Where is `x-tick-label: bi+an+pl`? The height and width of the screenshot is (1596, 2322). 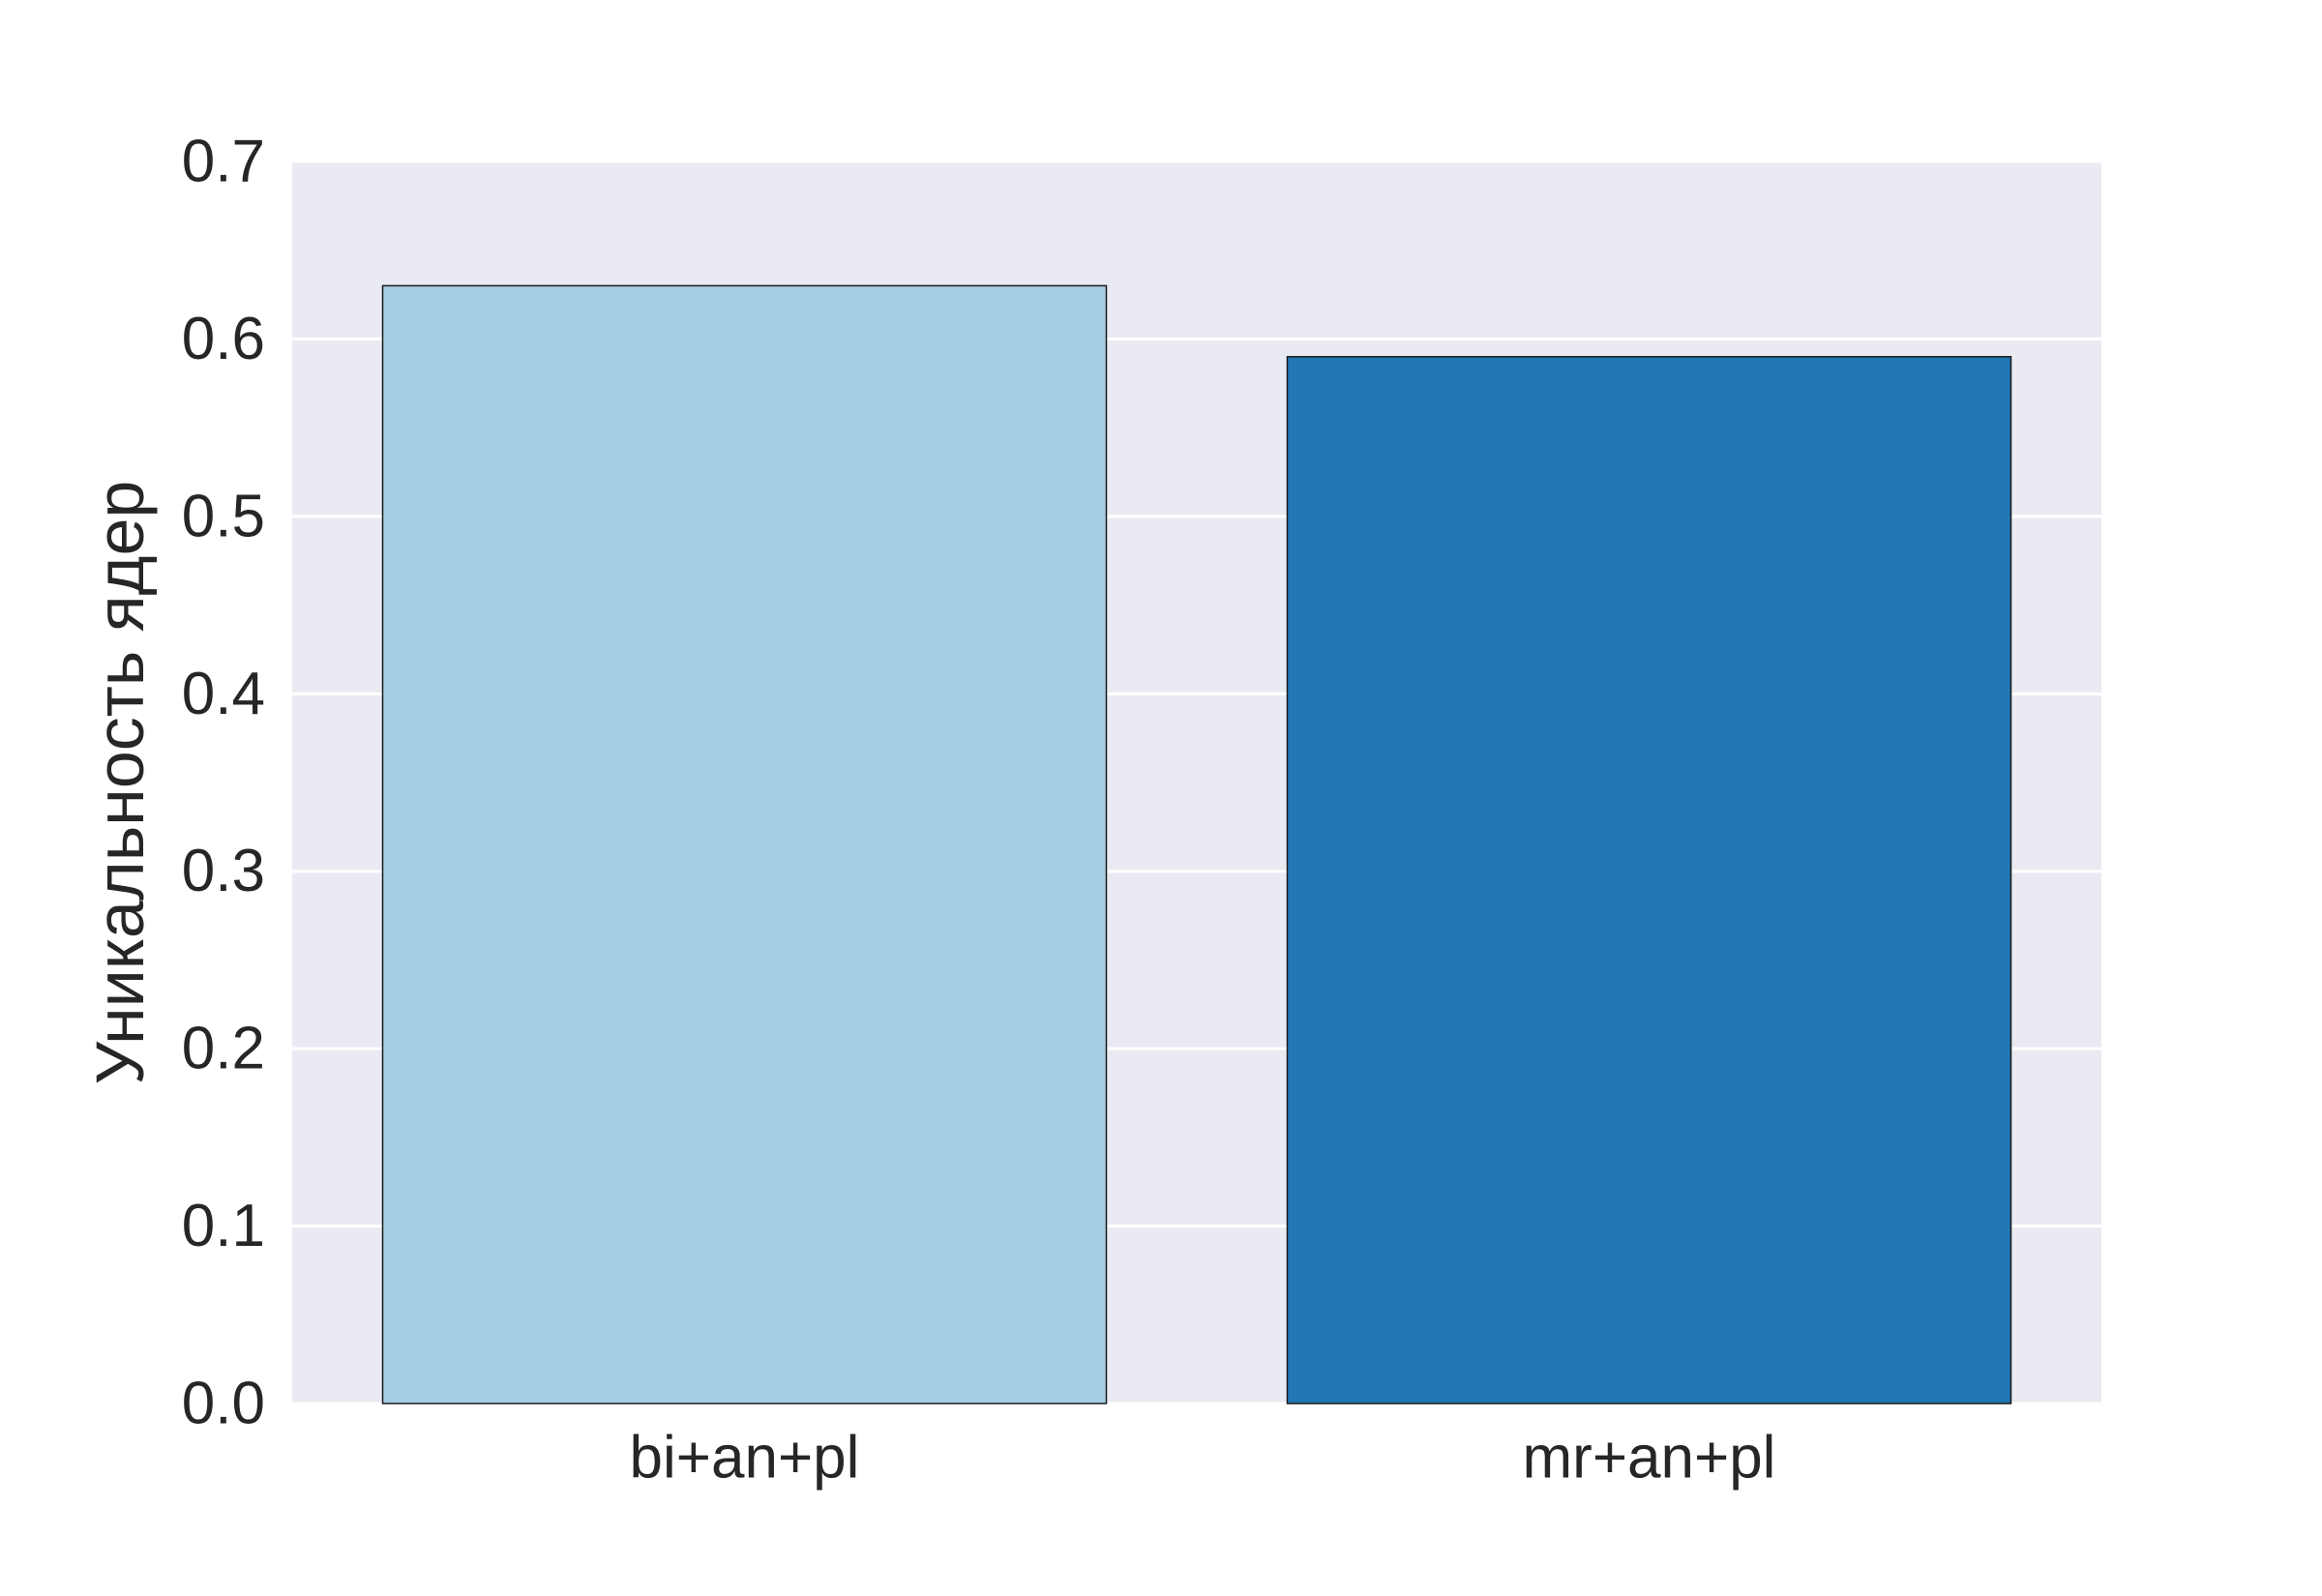 x-tick-label: bi+an+pl is located at coordinates (745, 1458).